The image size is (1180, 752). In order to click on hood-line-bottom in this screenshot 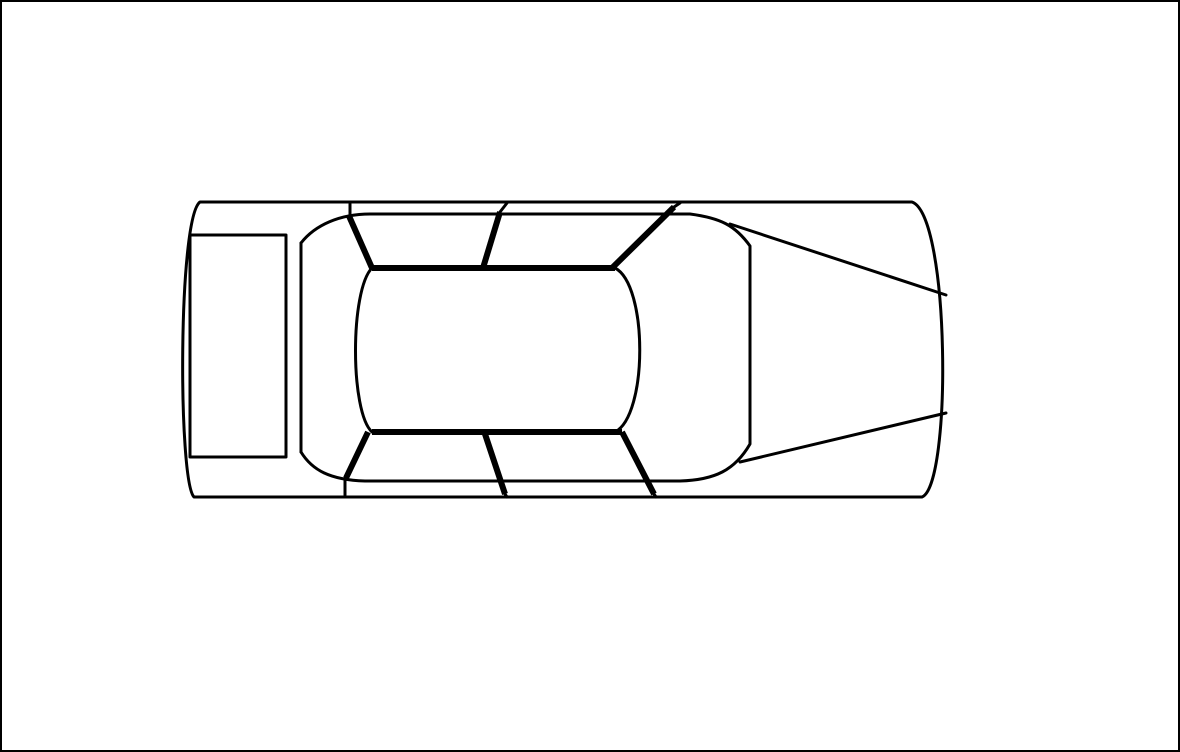, I will do `click(843, 437)`.